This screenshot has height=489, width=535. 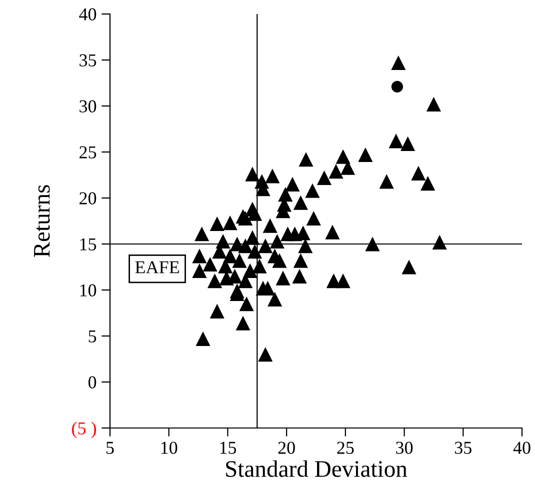 I want to click on y-axis-title: Returns, so click(x=42, y=221).